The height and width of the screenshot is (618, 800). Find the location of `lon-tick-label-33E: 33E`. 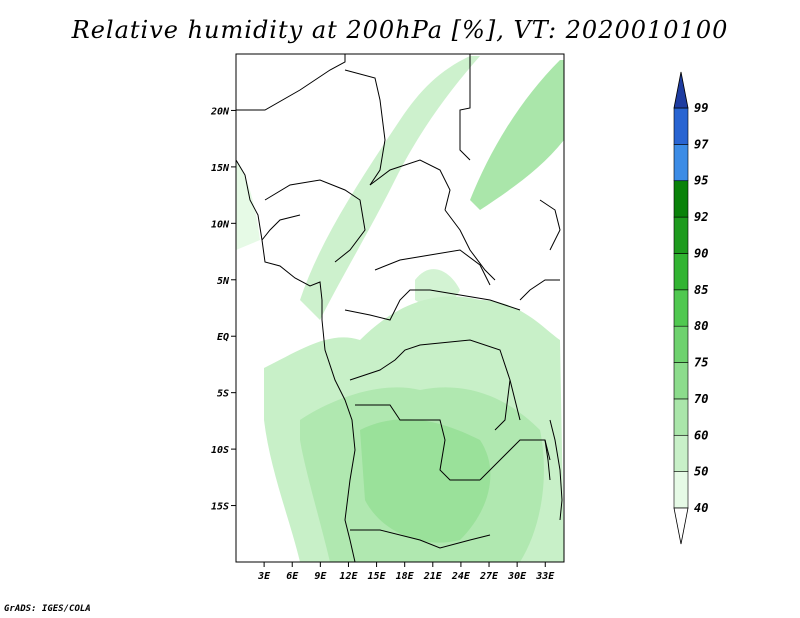

lon-tick-label-33E: 33E is located at coordinates (545, 576).